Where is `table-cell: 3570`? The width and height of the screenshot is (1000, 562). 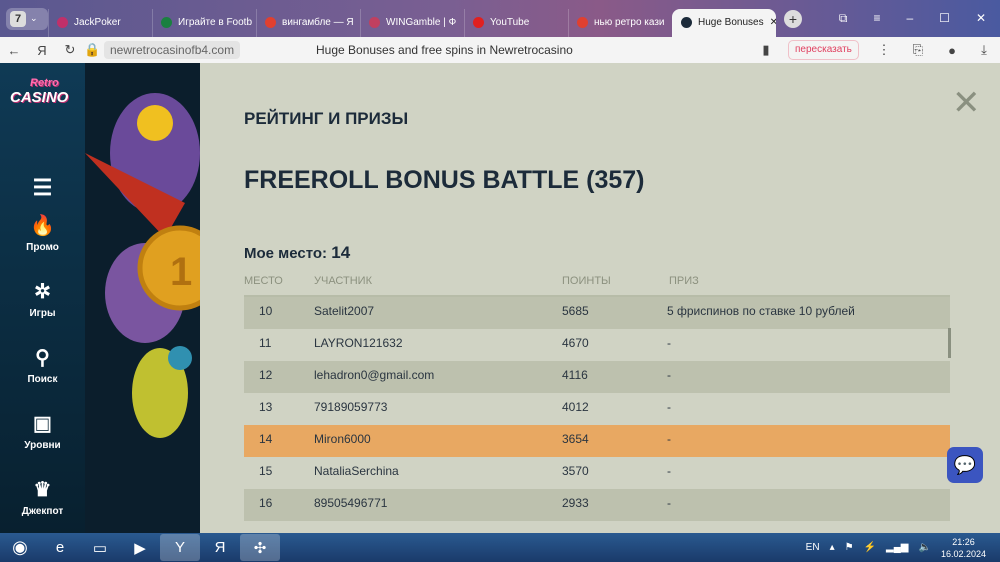 table-cell: 3570 is located at coordinates (575, 471).